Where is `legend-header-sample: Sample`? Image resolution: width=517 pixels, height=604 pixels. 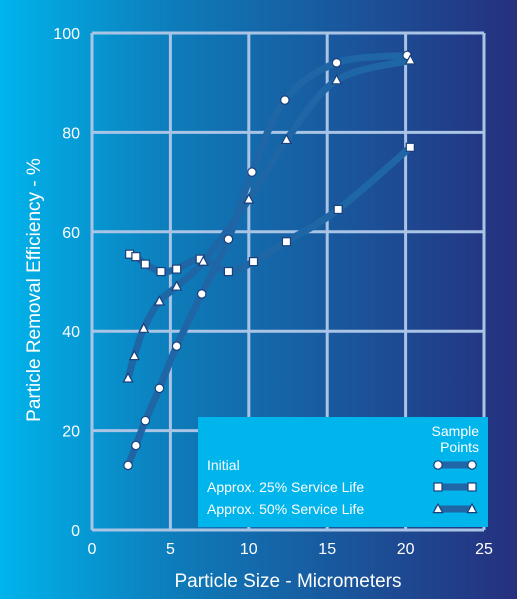 legend-header-sample: Sample is located at coordinates (456, 431).